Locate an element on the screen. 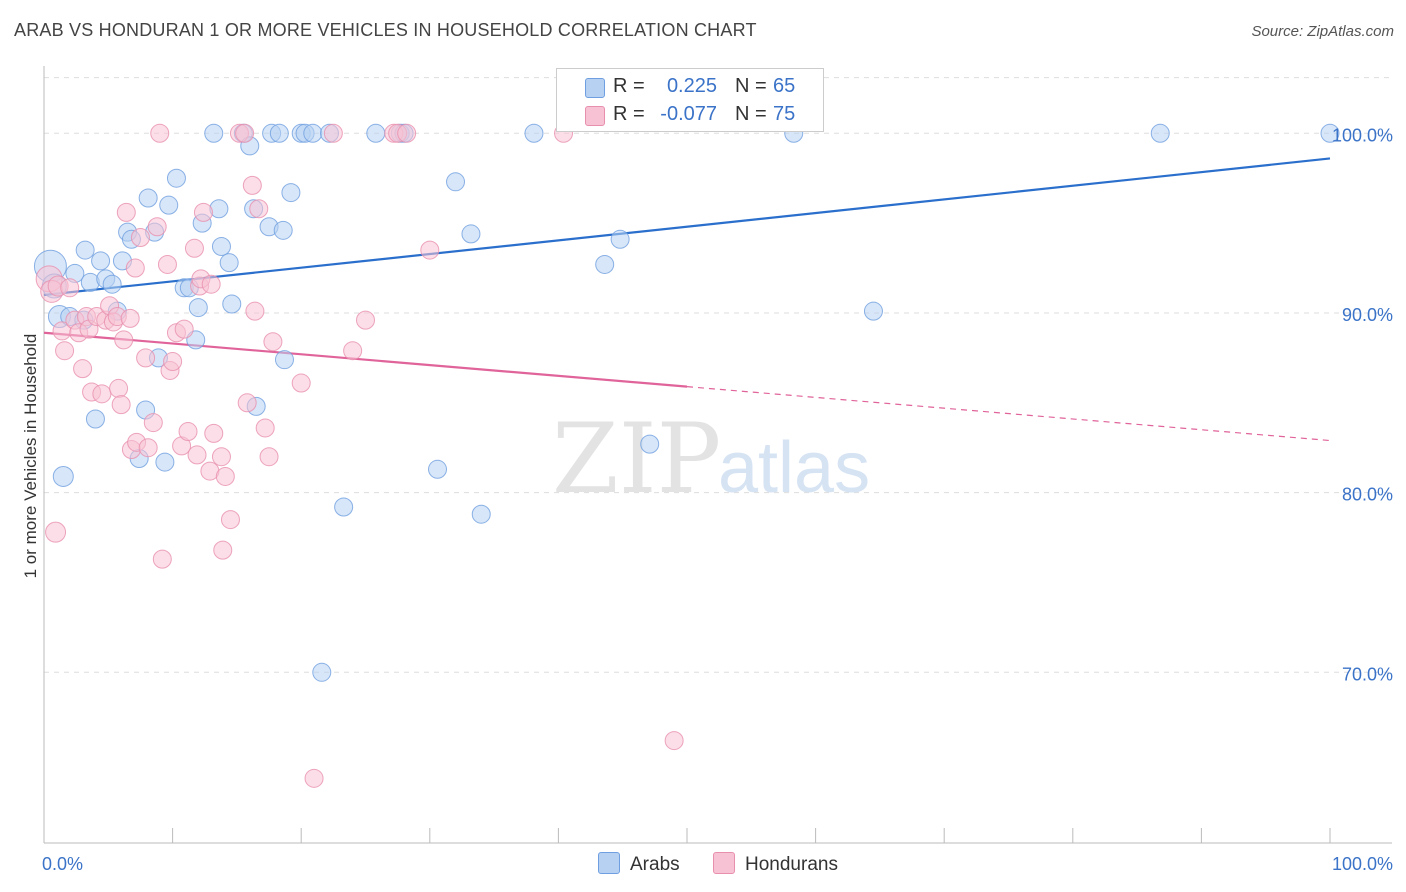 This screenshot has width=1406, height=892. legend-row-hondurans: R = -0.077 N = 75 is located at coordinates (690, 115).